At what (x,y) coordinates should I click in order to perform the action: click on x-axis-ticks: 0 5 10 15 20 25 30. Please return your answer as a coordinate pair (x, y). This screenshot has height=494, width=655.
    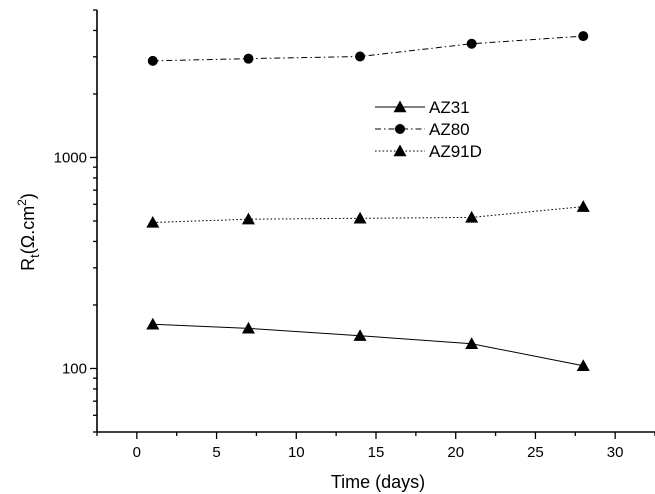
    Looking at the image, I should click on (375, 446).